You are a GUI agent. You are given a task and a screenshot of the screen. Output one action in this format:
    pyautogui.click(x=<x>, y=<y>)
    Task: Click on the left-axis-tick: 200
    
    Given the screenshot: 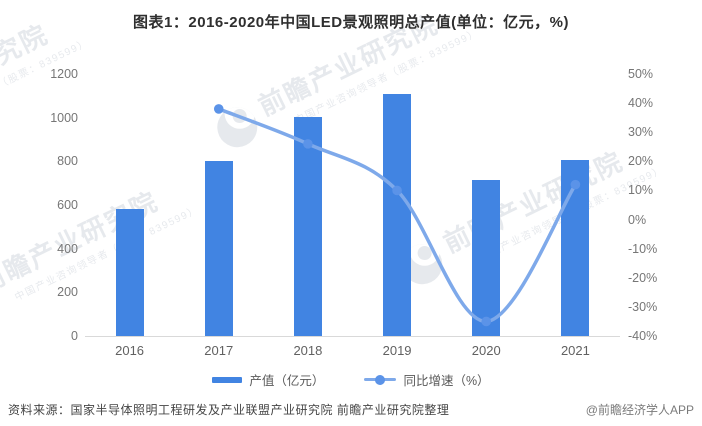 What is the action you would take?
    pyautogui.click(x=67, y=292)
    